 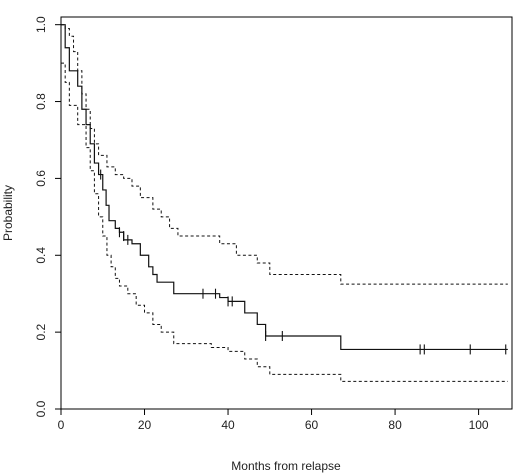 I want to click on x-tick-label: 60, so click(x=312, y=425).